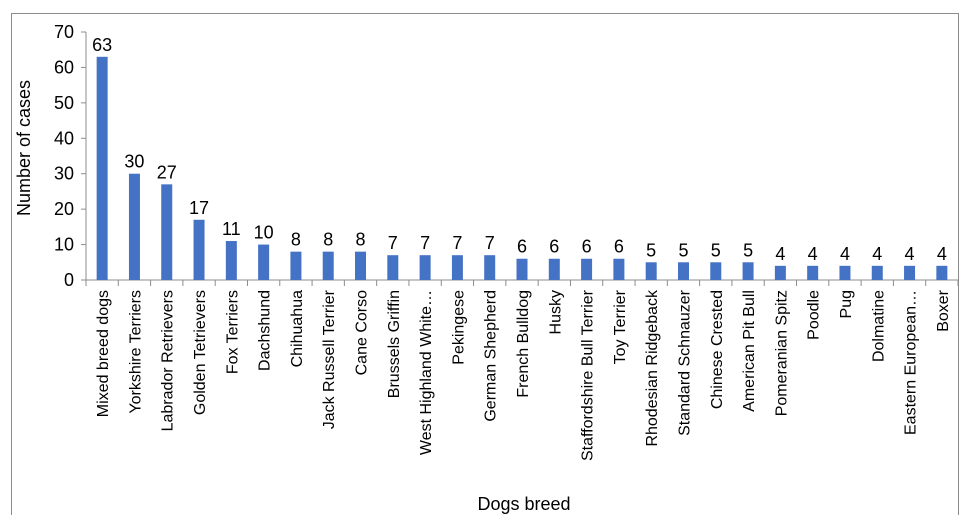 The image size is (961, 515). Describe the element at coordinates (168, 360) in the screenshot. I see `category-label: Labrador Retrievers` at that location.